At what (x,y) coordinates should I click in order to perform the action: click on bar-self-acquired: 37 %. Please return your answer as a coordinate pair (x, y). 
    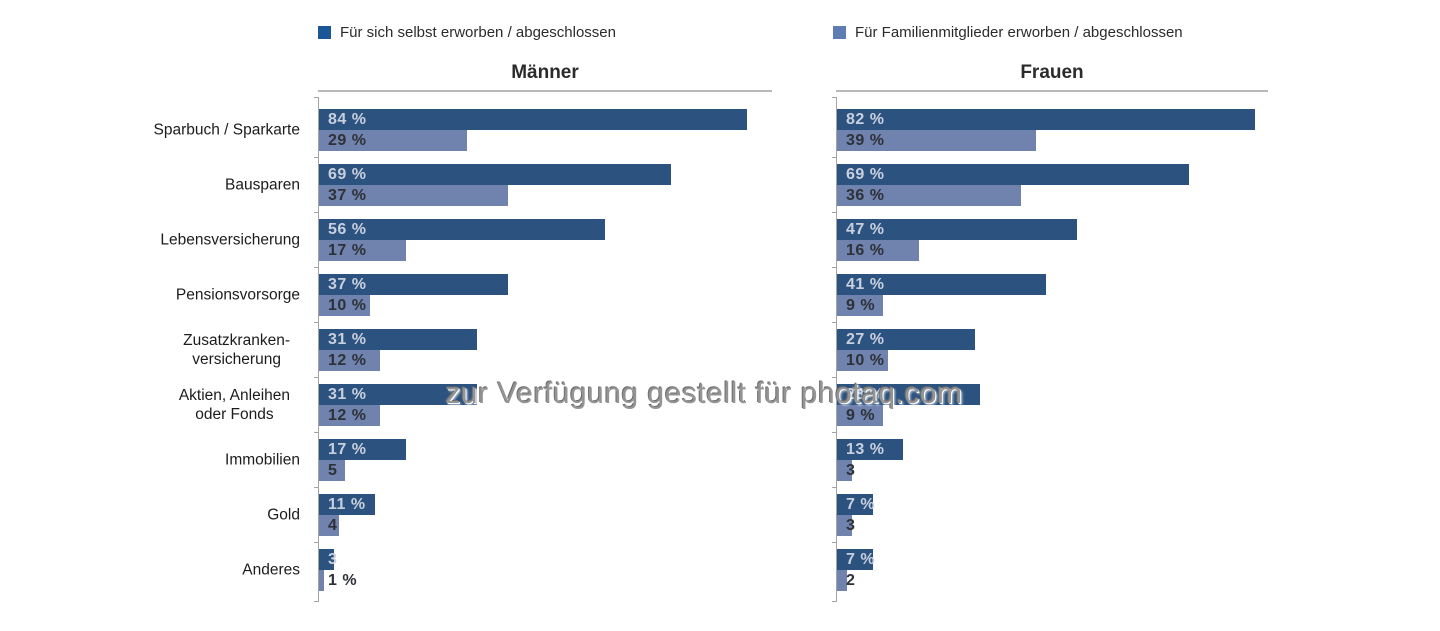
    Looking at the image, I should click on (413, 284).